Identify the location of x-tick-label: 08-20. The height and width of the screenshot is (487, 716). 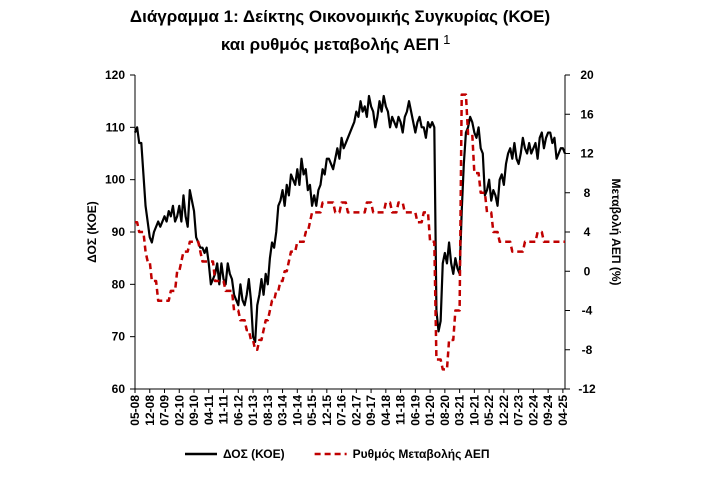
(445, 410).